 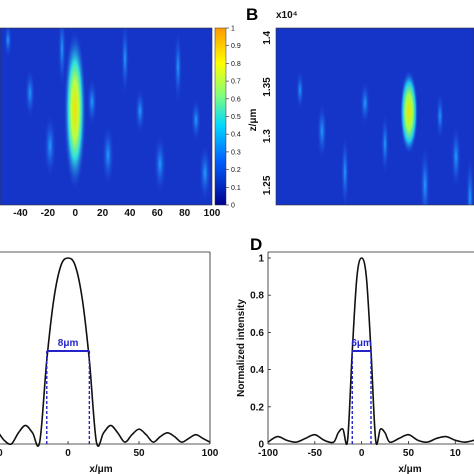 I want to click on colorbar, so click(x=220, y=116).